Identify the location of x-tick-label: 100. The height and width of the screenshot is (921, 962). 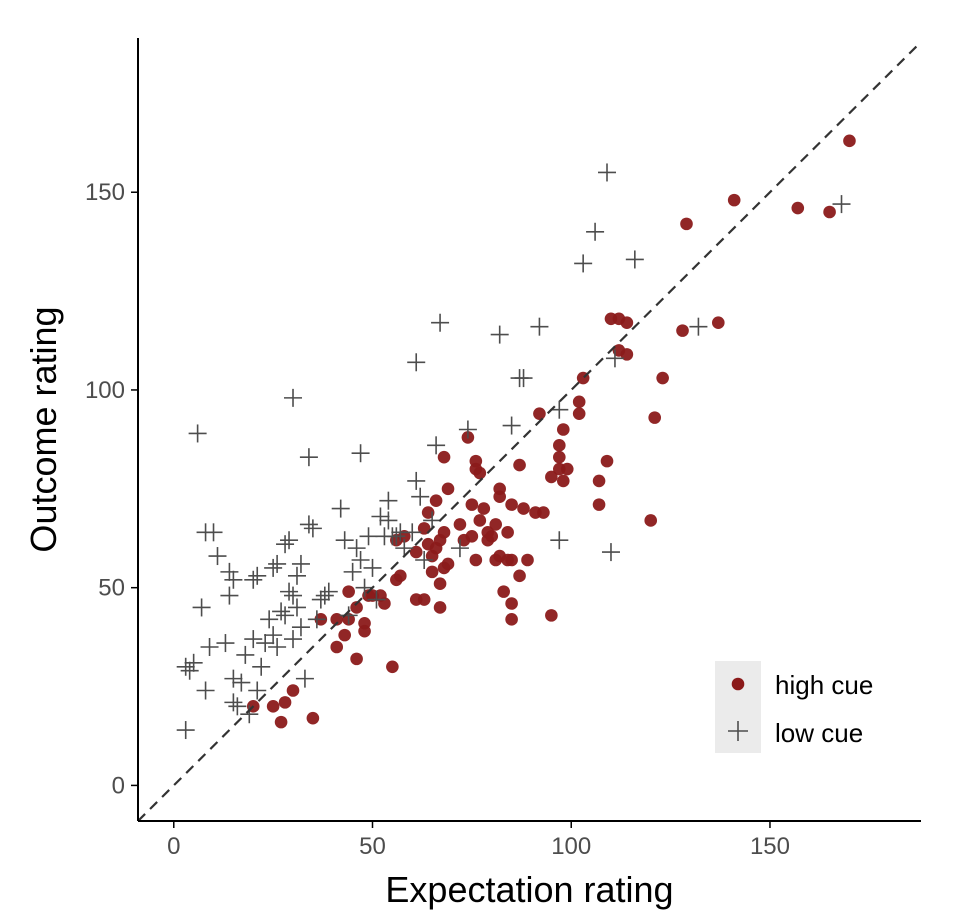
(571, 846).